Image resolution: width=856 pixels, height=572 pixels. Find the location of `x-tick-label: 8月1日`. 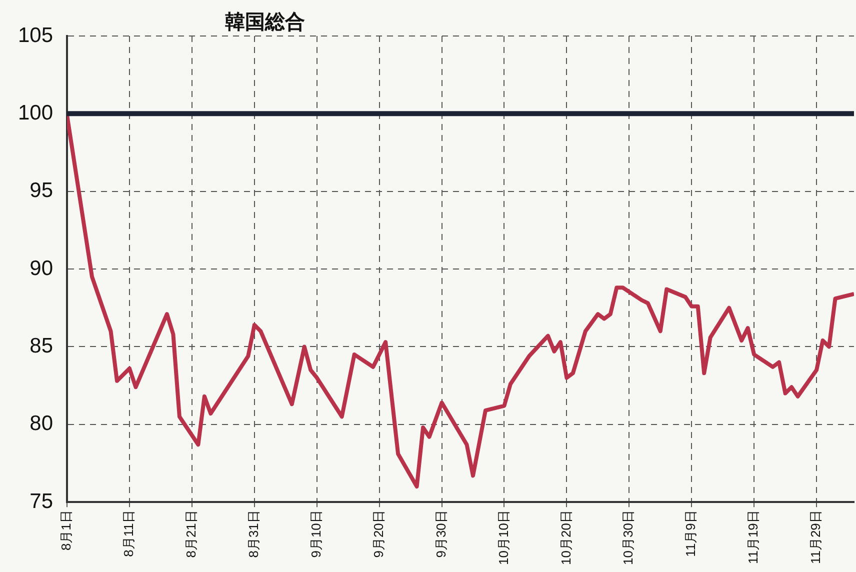

x-tick-label: 8月1日 is located at coordinates (66, 530).